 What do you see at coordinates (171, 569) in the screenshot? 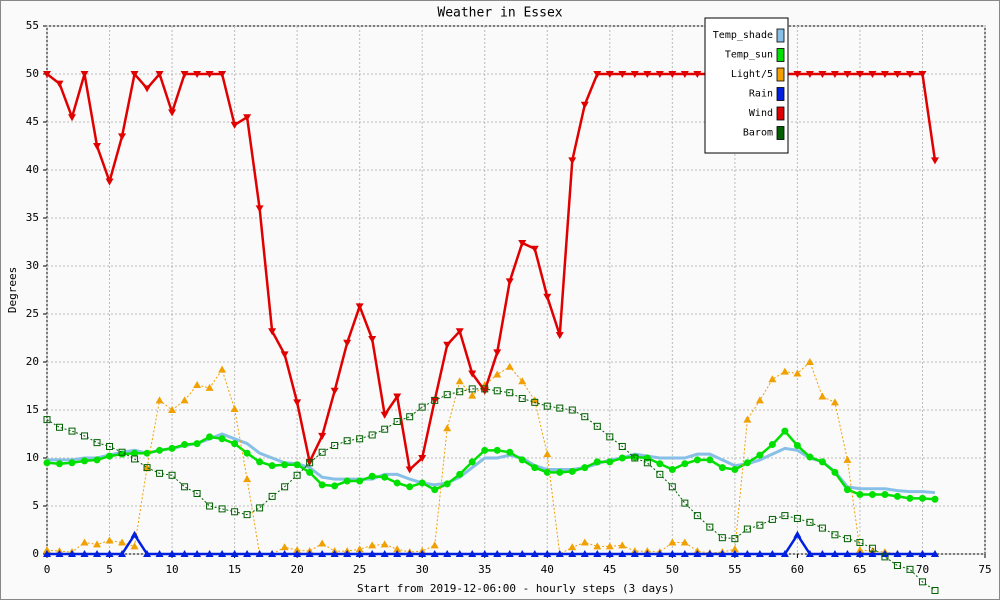
I see `x-tick-label: 10` at bounding box center [171, 569].